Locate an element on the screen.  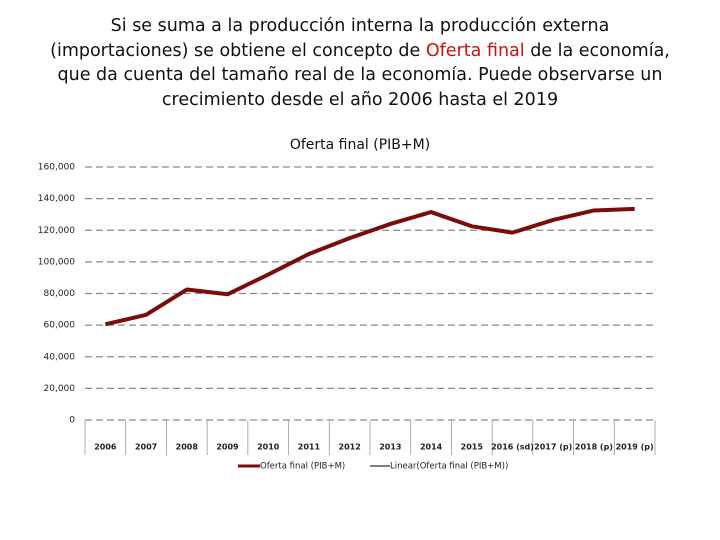
y-tick-label: 120,000 is located at coordinates (56, 231).